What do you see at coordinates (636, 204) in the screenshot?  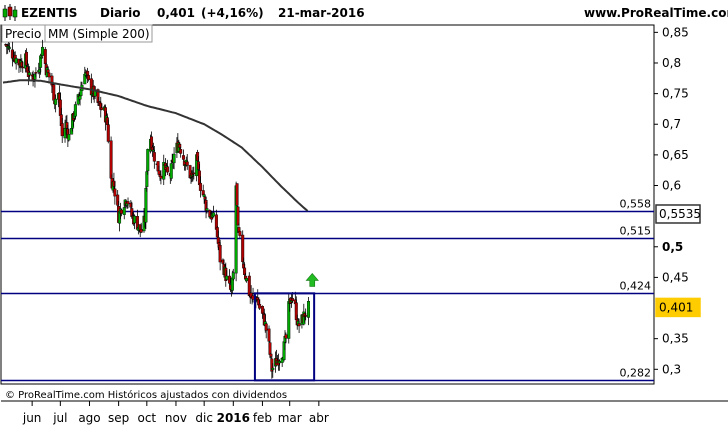 I see `level-0558-label: 0,558` at bounding box center [636, 204].